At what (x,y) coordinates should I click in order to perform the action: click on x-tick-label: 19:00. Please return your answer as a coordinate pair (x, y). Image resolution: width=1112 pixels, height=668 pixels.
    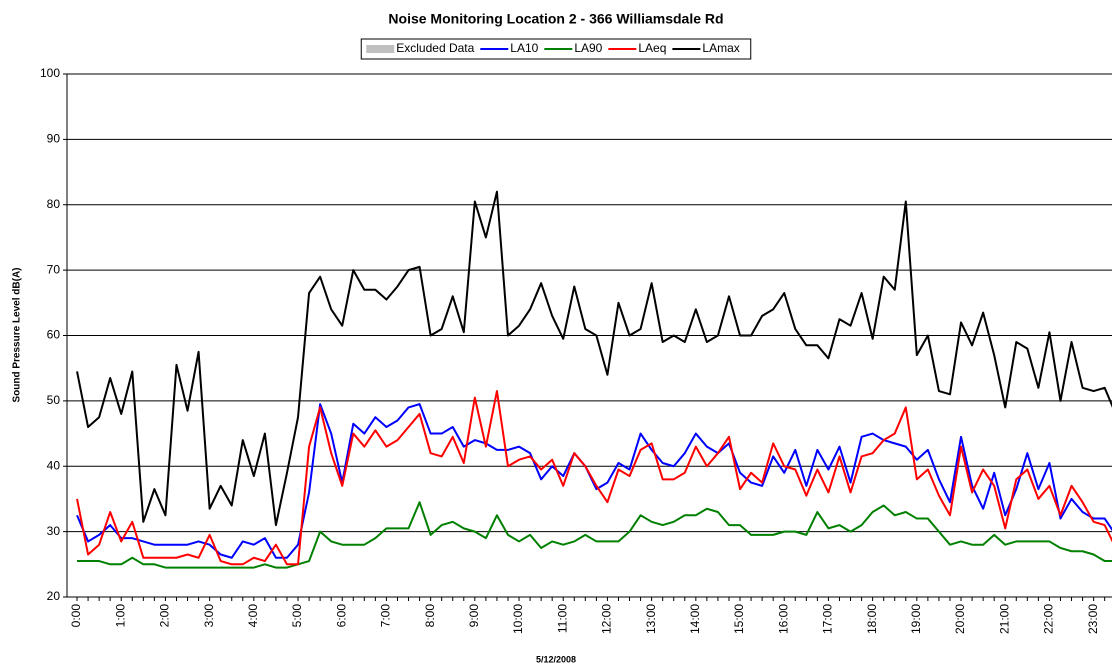
    Looking at the image, I should click on (916, 619).